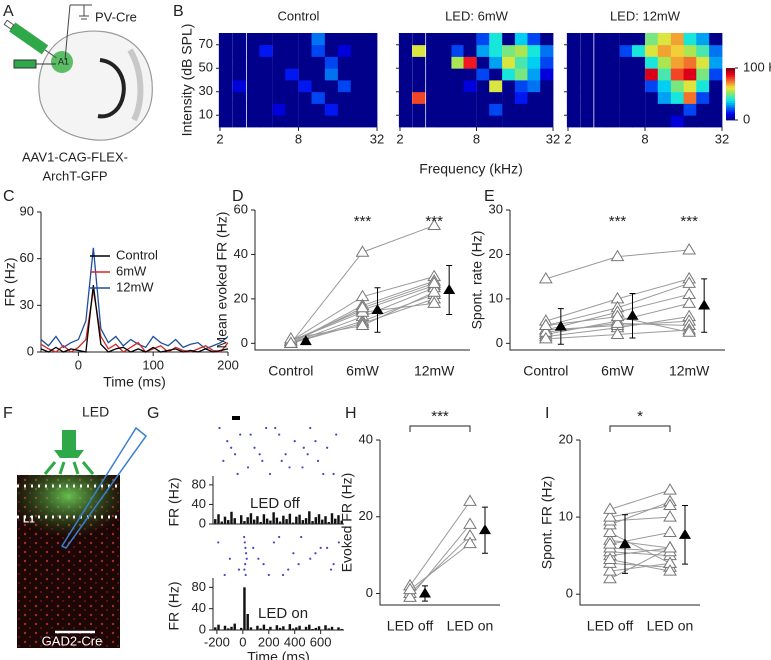  Describe the element at coordinates (75, 526) in the screenshot. I see `micrograph-f: F LED L1 GAD2-Cre` at that location.